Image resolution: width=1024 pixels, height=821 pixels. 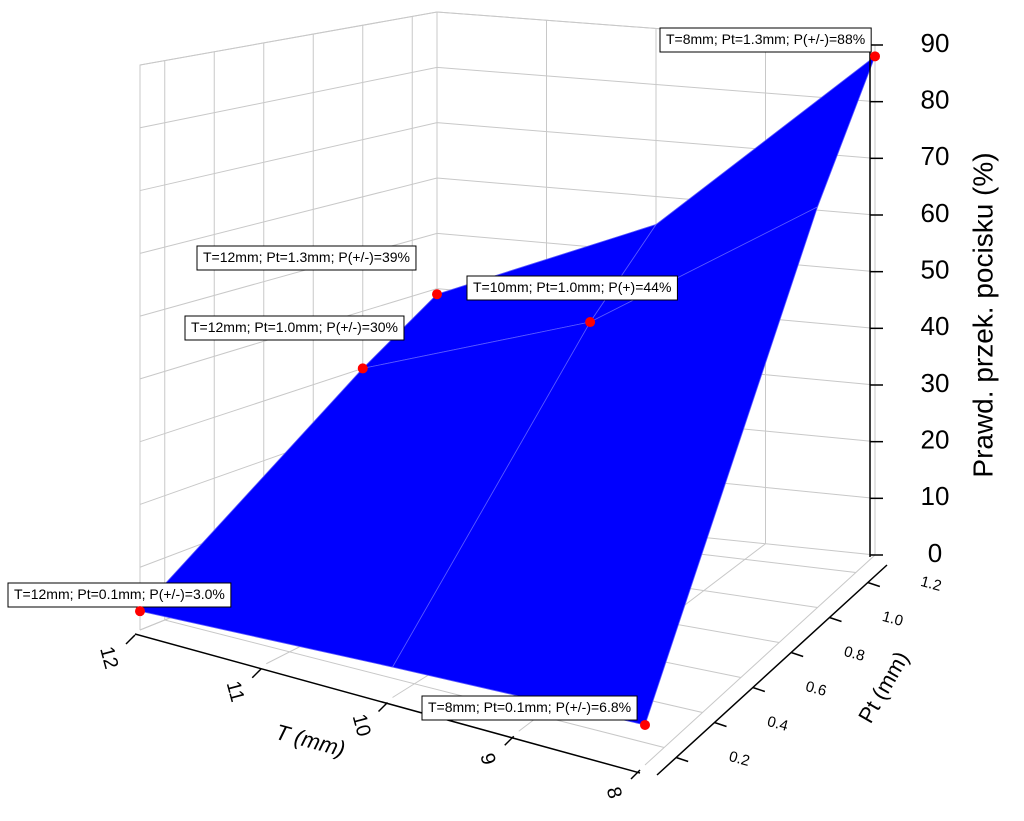 I want to click on annotation-label: T=10mm; Pt=1.0mm; P(+)=44%, so click(x=572, y=287).